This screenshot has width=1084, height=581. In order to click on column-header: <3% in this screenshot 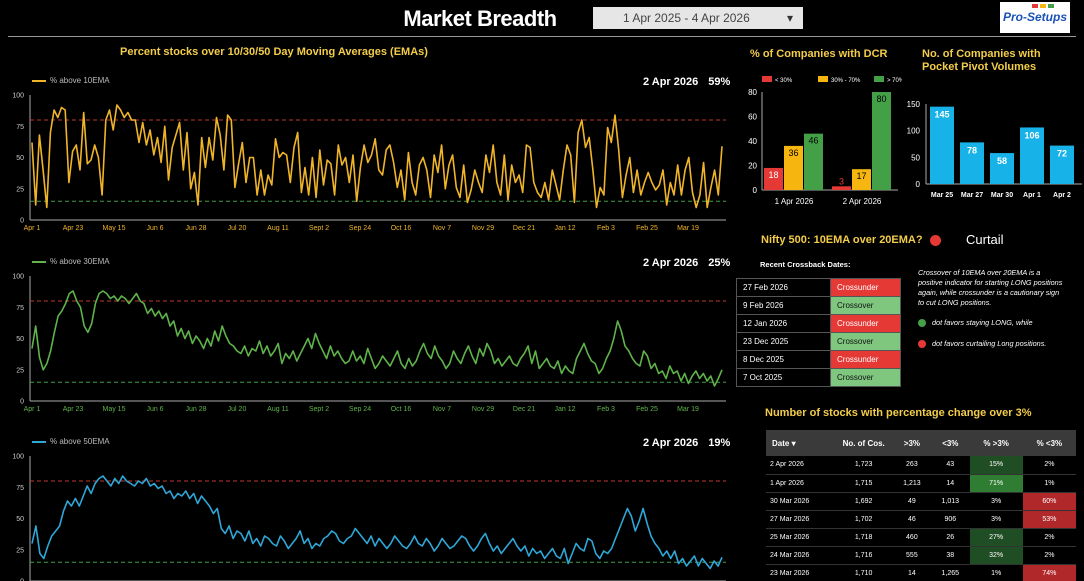, I will do `click(950, 443)`.